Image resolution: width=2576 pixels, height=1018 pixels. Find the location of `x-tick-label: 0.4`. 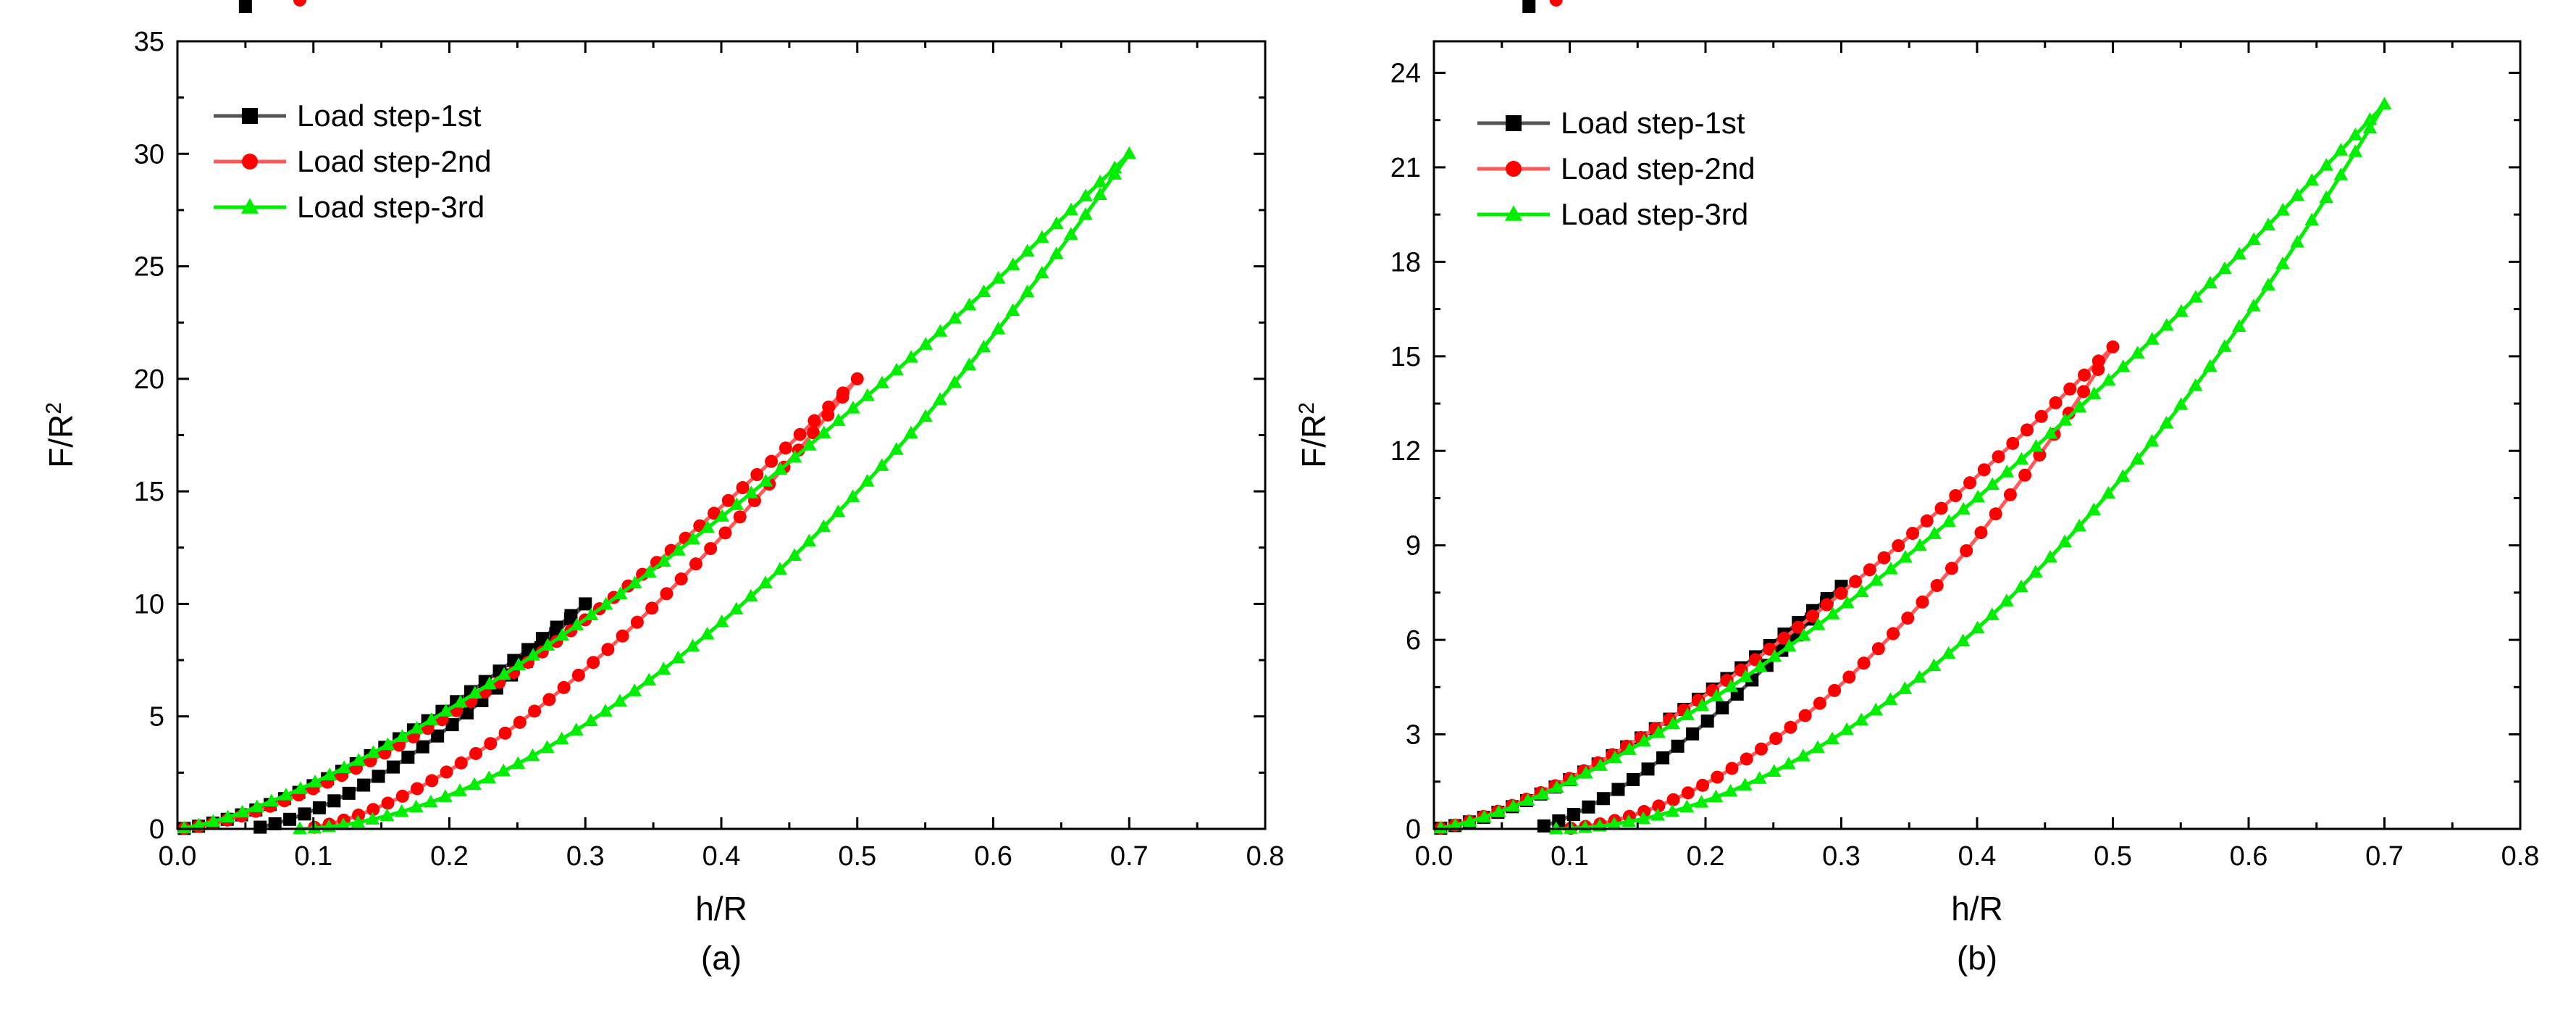

x-tick-label: 0.4 is located at coordinates (721, 856).